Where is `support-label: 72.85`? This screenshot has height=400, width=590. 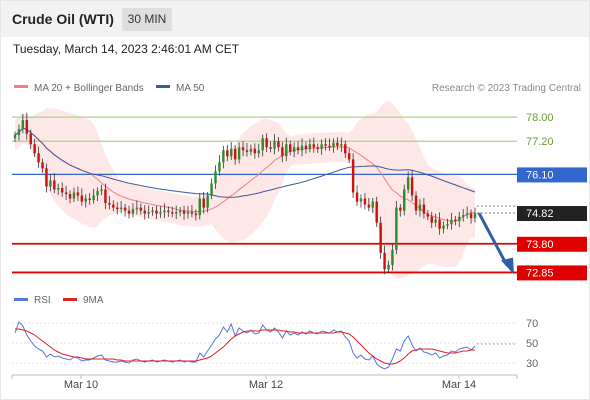 support-label: 72.85 is located at coordinates (540, 273).